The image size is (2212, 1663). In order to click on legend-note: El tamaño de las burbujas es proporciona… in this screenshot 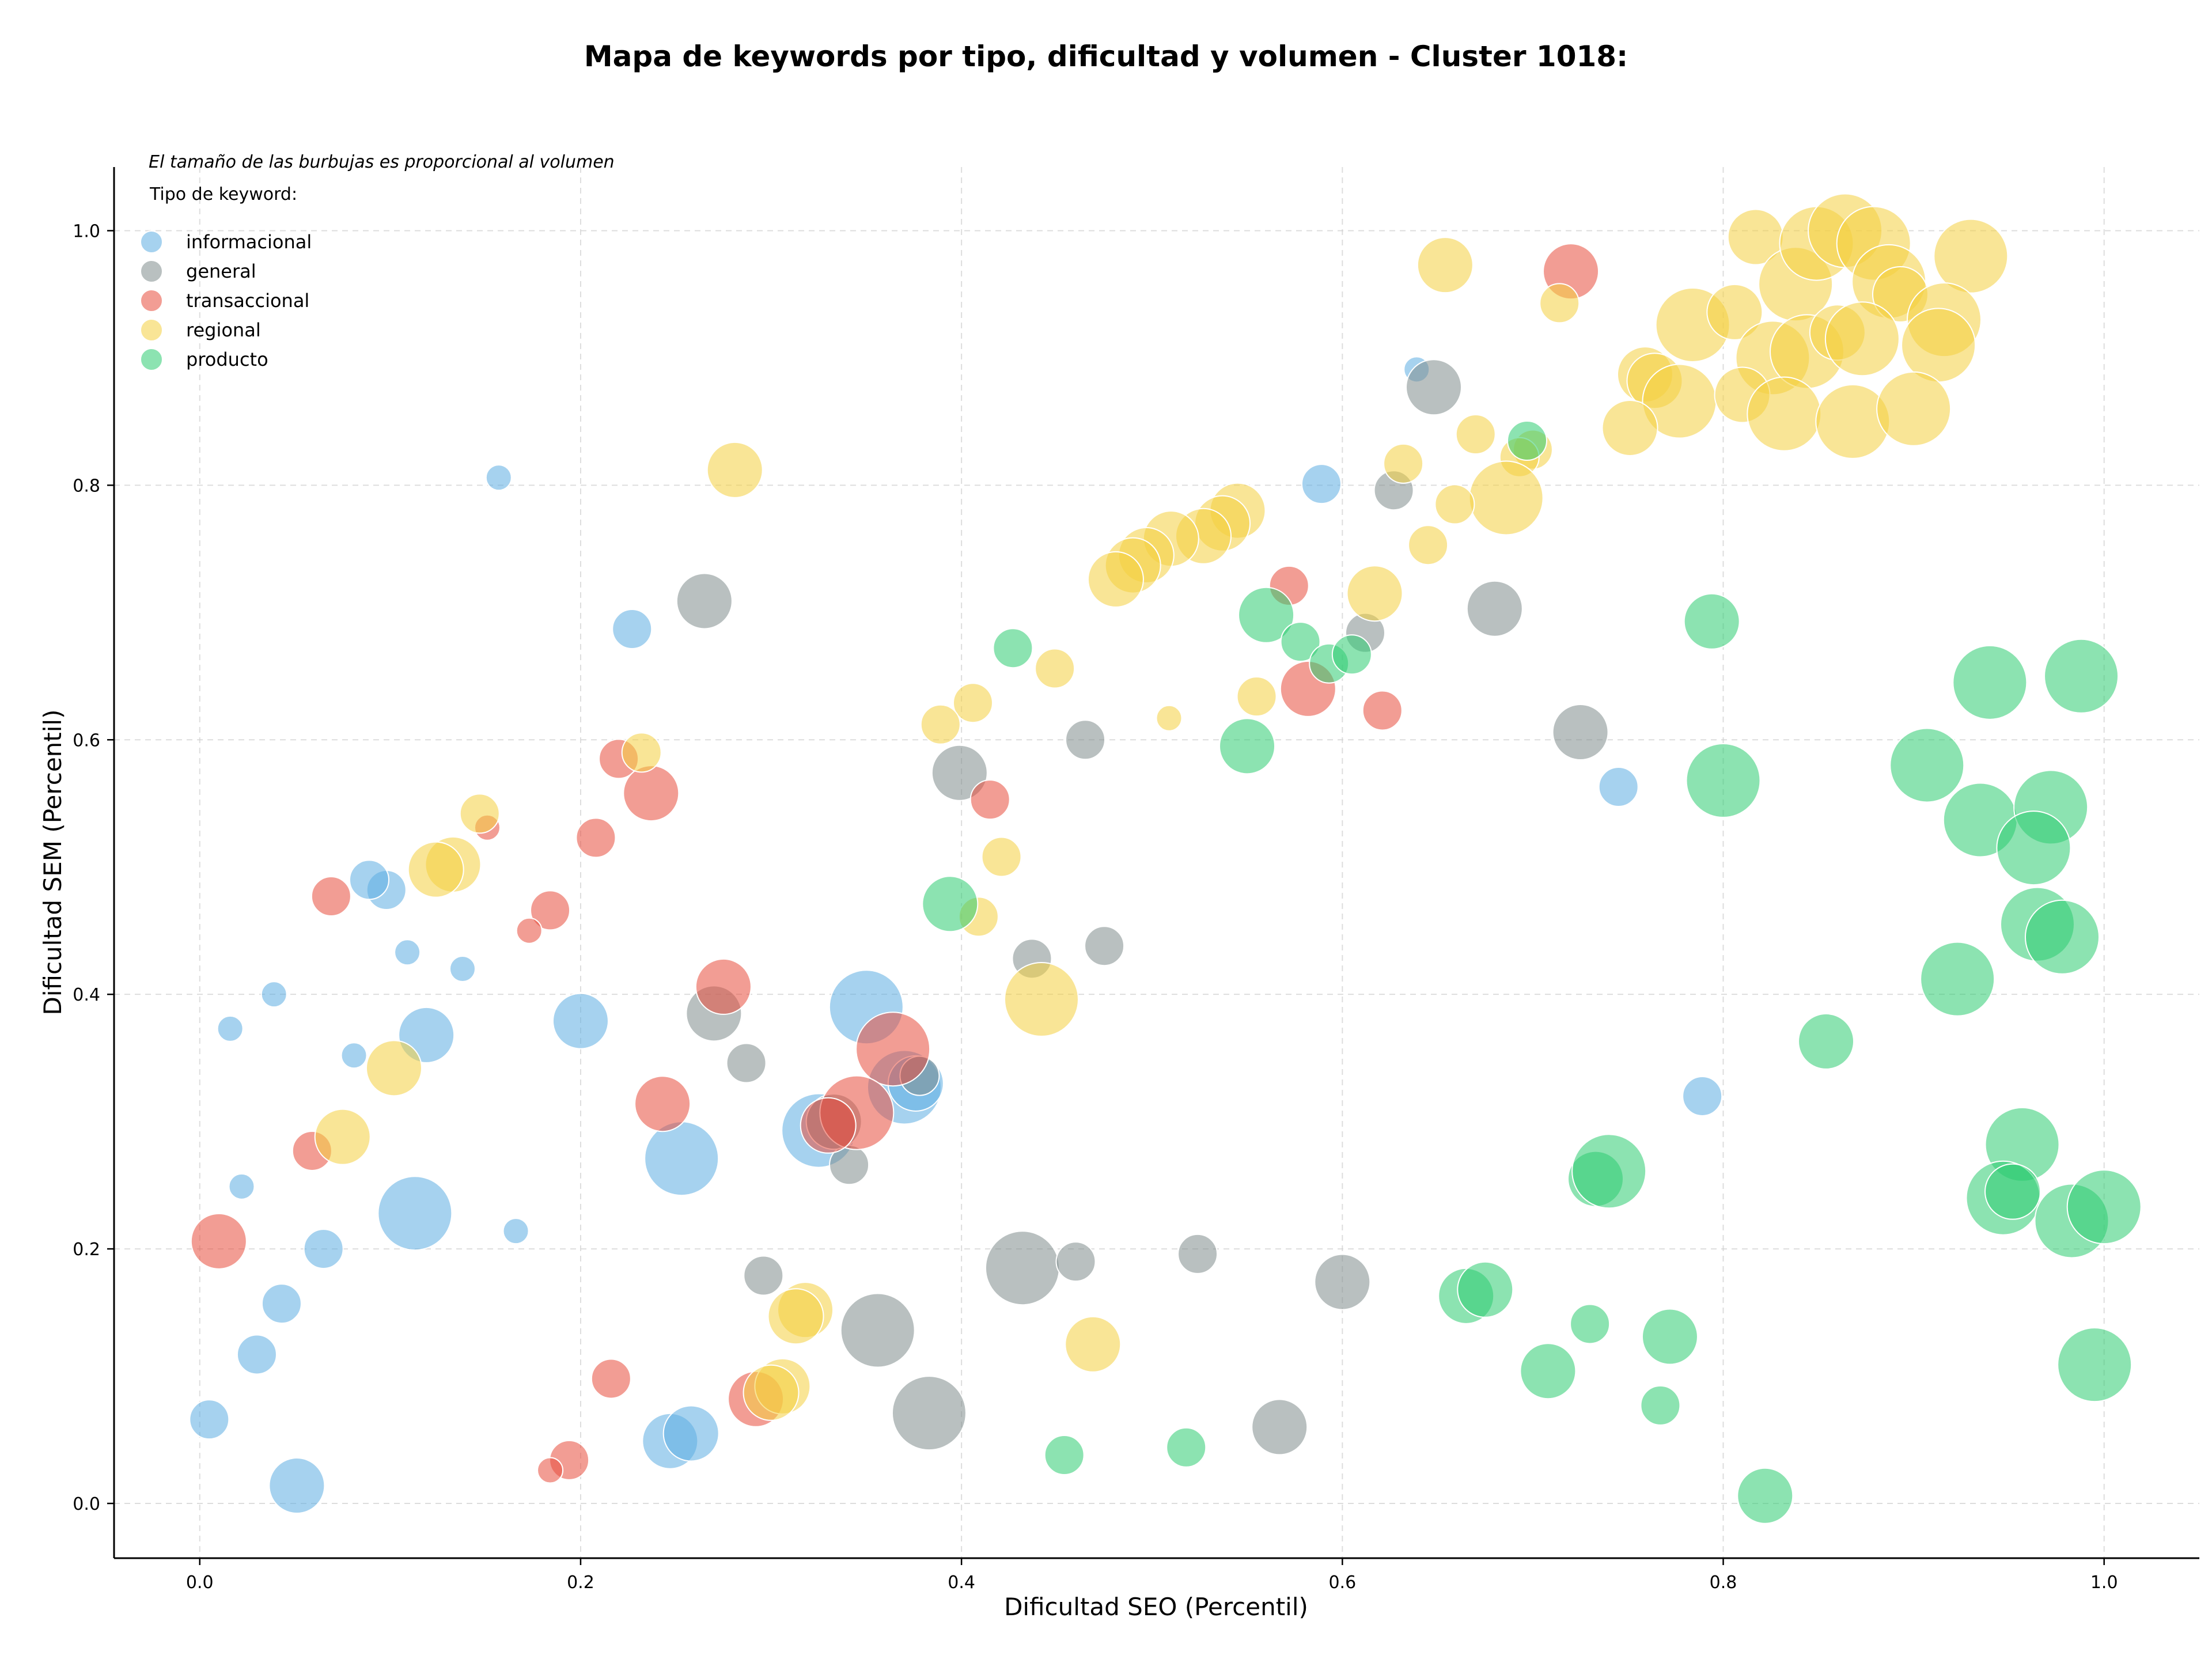, I will do `click(382, 162)`.